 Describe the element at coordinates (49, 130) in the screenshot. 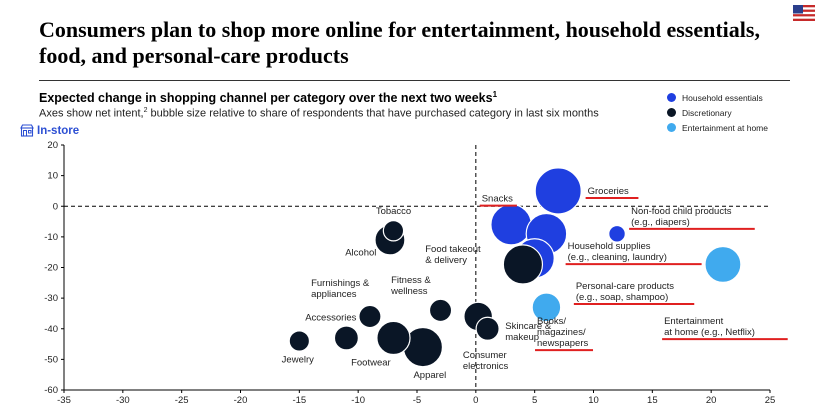

I see `in-store-label: In-store` at that location.